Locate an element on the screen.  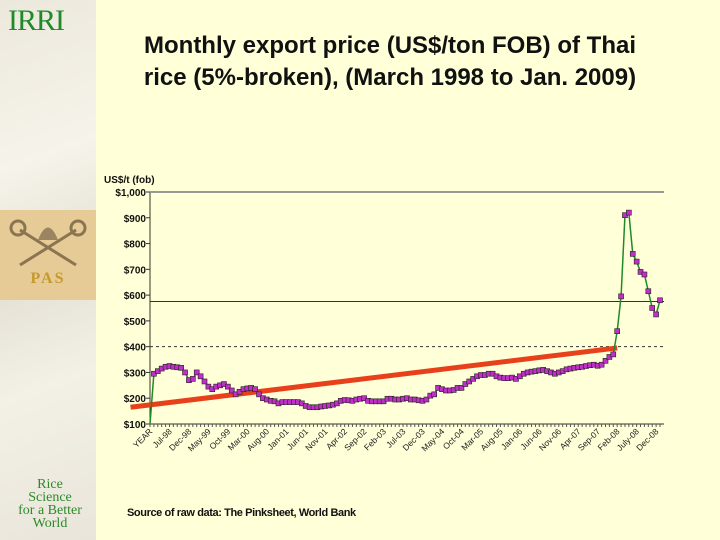
x-tick-label: Nov-06 is located at coordinates (550, 439).